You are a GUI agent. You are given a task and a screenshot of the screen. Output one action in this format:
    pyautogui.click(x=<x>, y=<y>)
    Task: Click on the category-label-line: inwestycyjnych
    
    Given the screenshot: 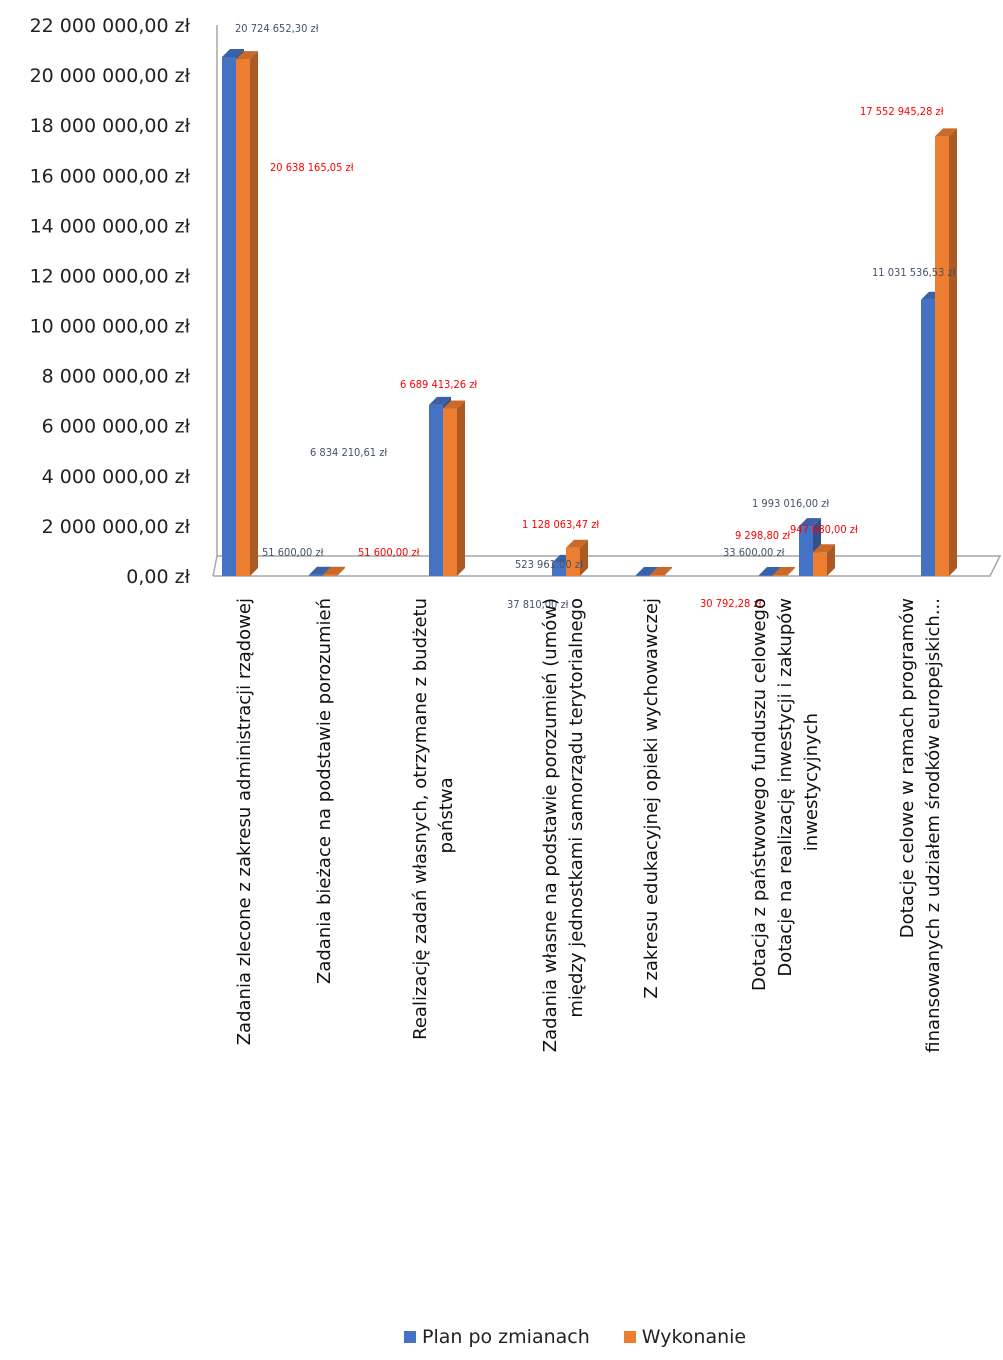 What is the action you would take?
    pyautogui.click(x=811, y=782)
    